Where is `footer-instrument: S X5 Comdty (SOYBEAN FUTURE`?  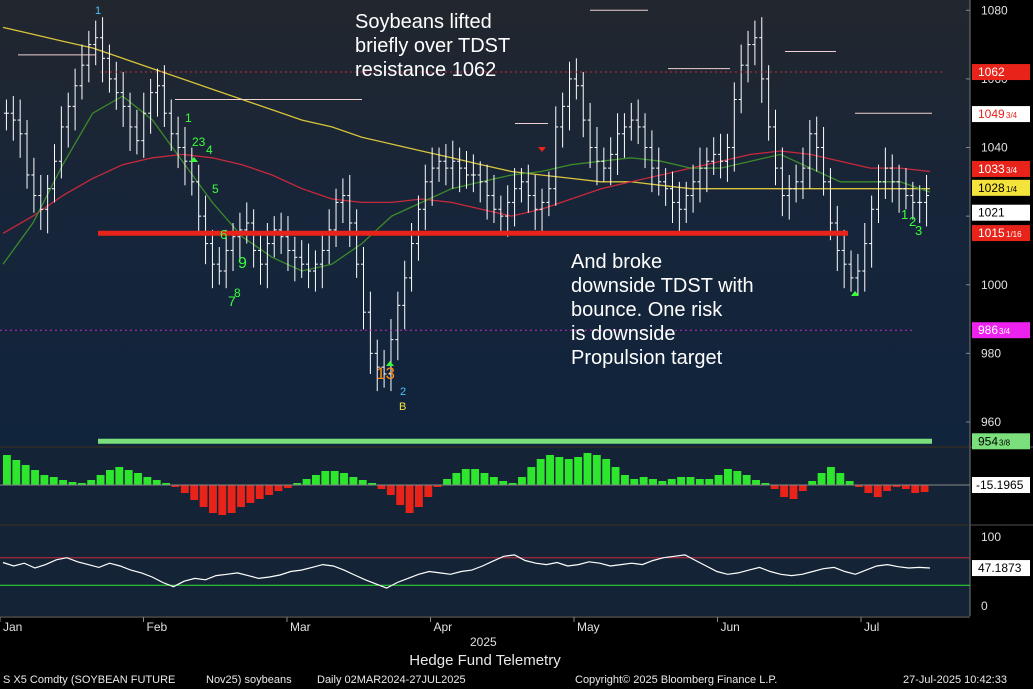 footer-instrument: S X5 Comdty (SOYBEAN FUTURE is located at coordinates (89, 680).